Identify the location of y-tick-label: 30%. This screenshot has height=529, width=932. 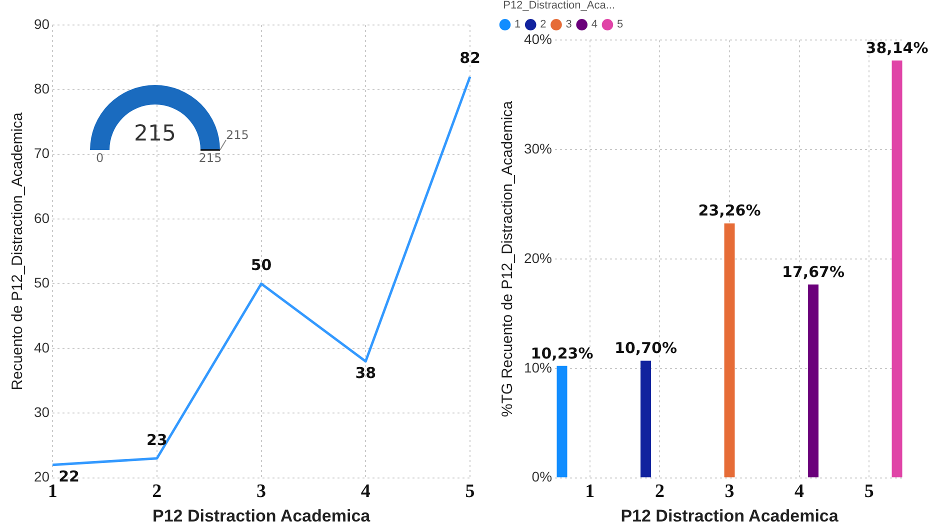
(538, 148).